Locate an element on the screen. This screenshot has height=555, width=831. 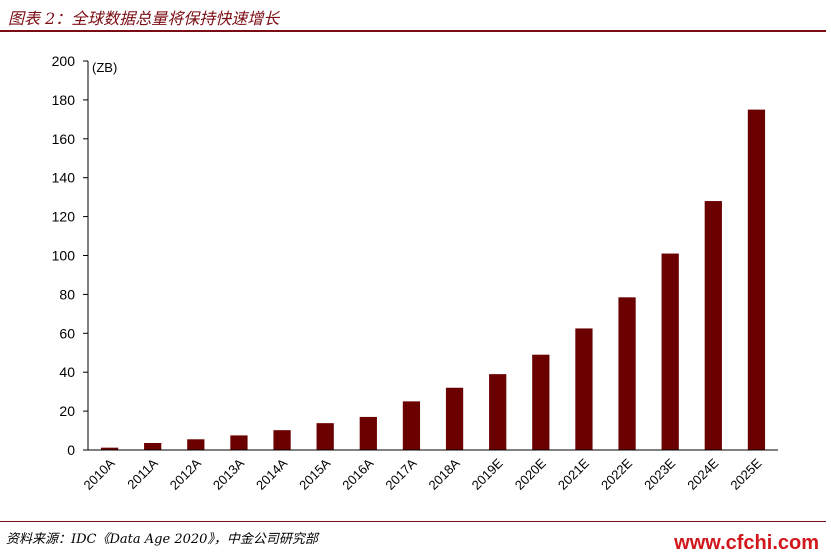
y-tick-label: 120 is located at coordinates (64, 217).